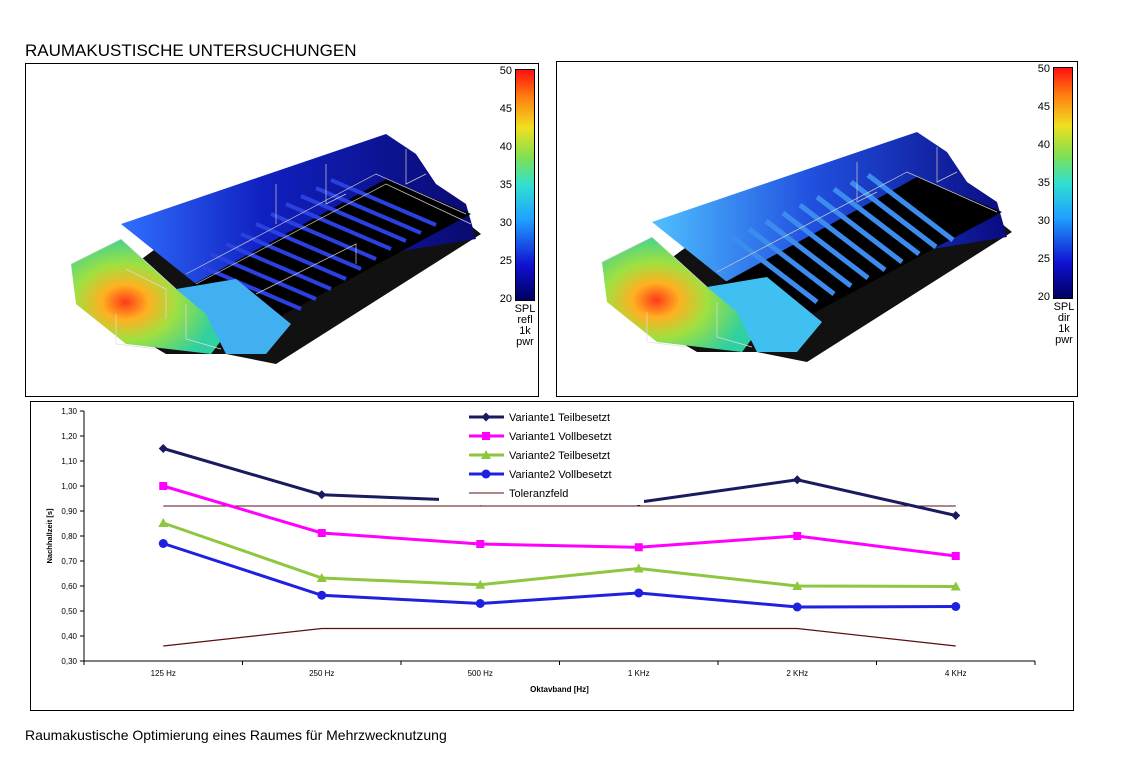 Image resolution: width=1125 pixels, height=770 pixels. Describe the element at coordinates (559, 689) in the screenshot. I see `x-axis-label: Oktavband [Hz]` at that location.